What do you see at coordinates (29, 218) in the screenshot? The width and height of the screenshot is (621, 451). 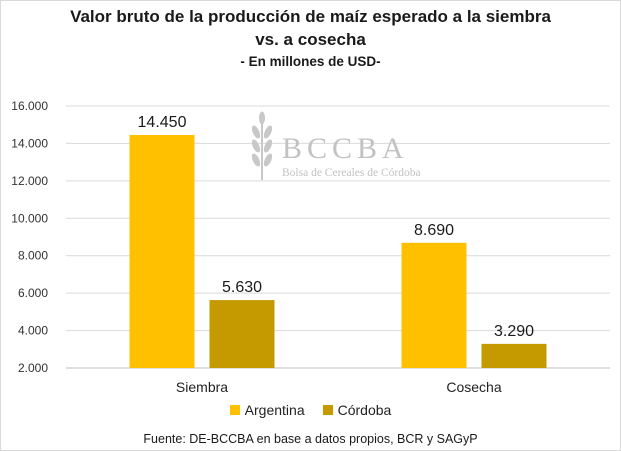 I see `y-tick-label: 10.000` at bounding box center [29, 218].